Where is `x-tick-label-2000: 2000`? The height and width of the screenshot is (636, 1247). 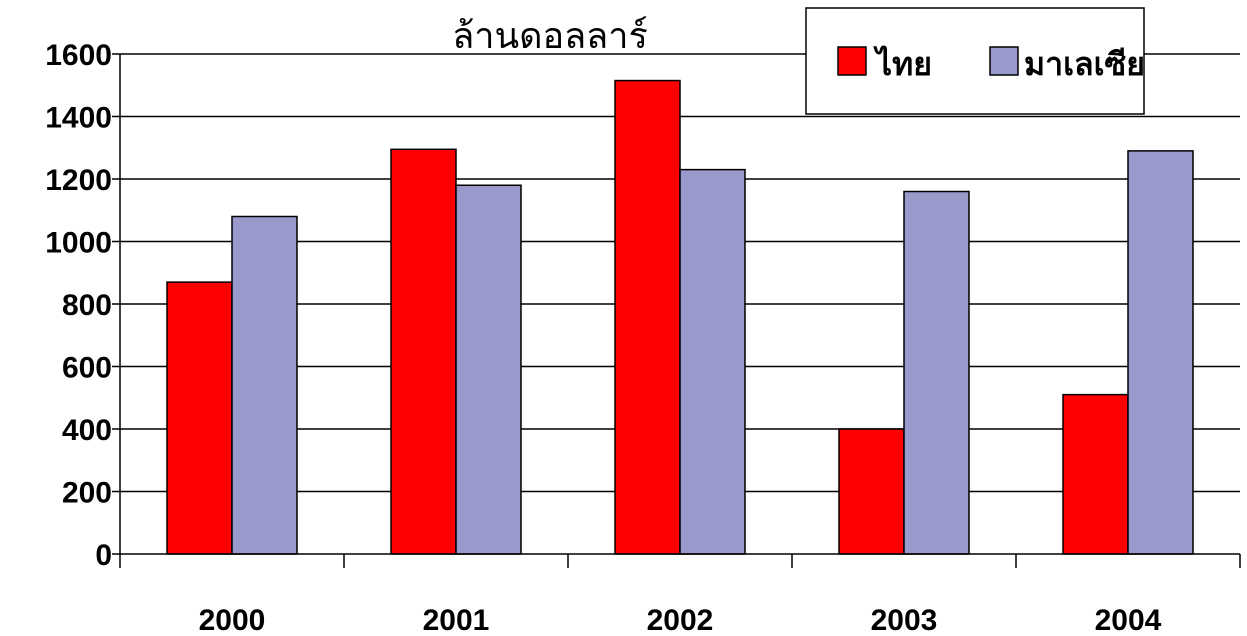
x-tick-label-2000: 2000 is located at coordinates (232, 620).